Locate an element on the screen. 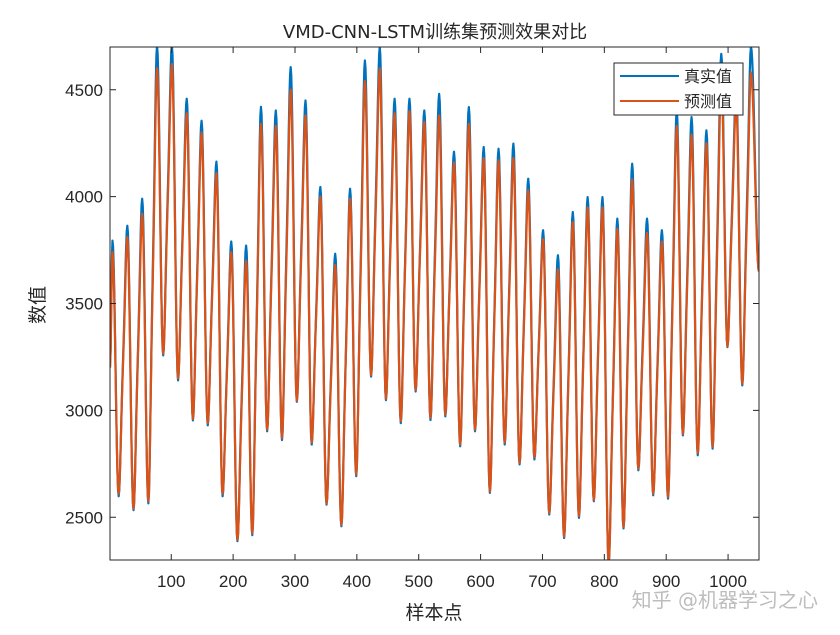  x-tick-label: 300 is located at coordinates (295, 581).